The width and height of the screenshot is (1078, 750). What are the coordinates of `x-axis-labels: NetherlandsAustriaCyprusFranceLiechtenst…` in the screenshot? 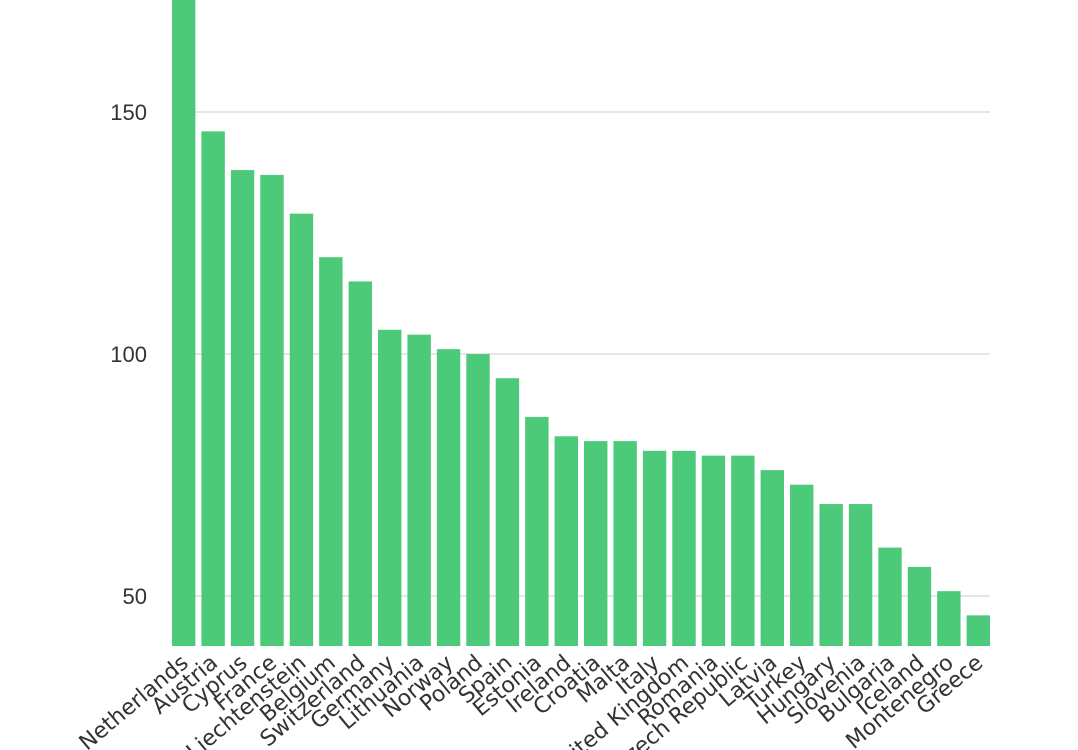 It's located at (531, 700).